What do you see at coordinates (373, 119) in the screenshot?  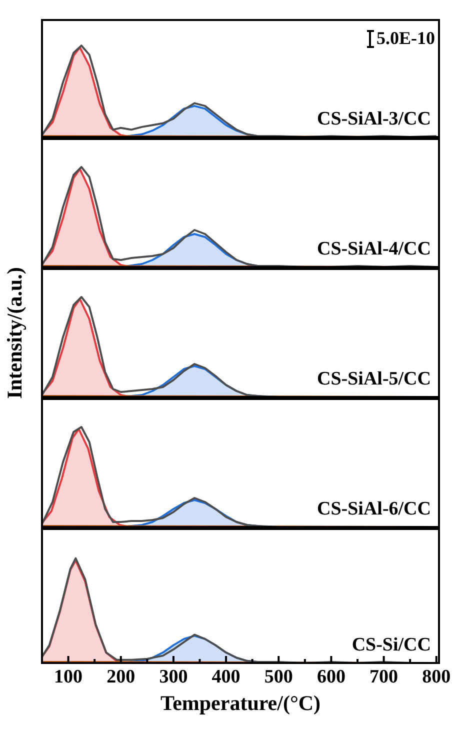 I see `annotation: CS-SiAl-3/CC` at bounding box center [373, 119].